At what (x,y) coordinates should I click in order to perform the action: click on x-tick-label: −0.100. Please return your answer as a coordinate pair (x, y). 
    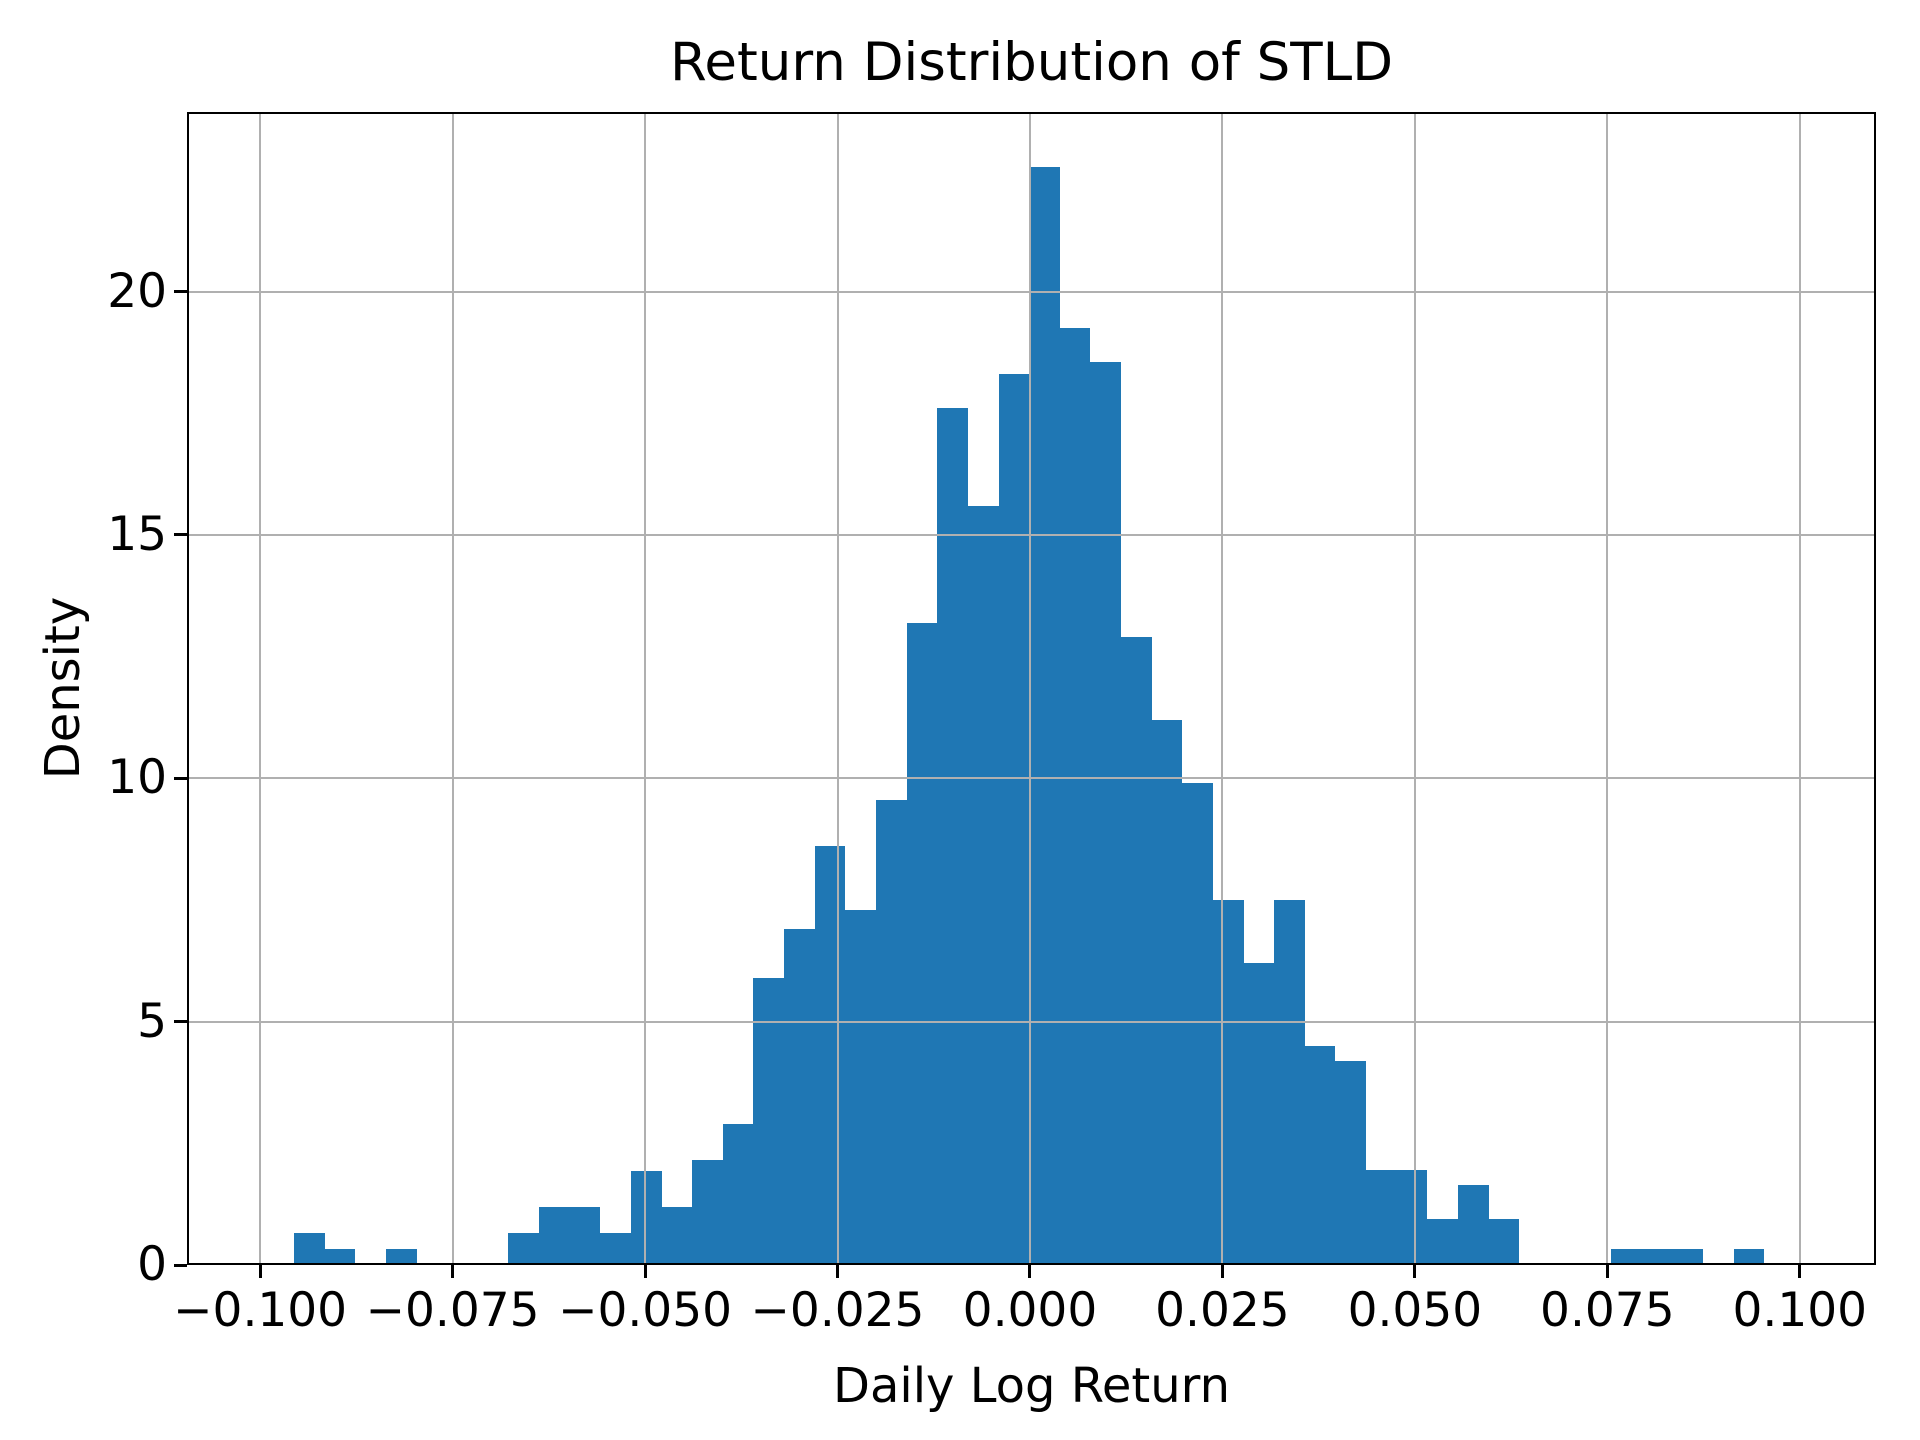
    Looking at the image, I should click on (260, 1310).